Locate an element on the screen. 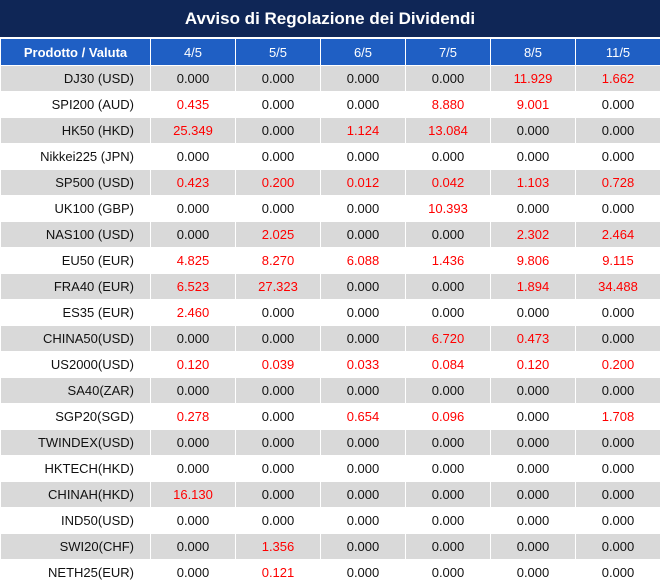 This screenshot has height=587, width=660. dividend-value-cell: 0.423 is located at coordinates (193, 182).